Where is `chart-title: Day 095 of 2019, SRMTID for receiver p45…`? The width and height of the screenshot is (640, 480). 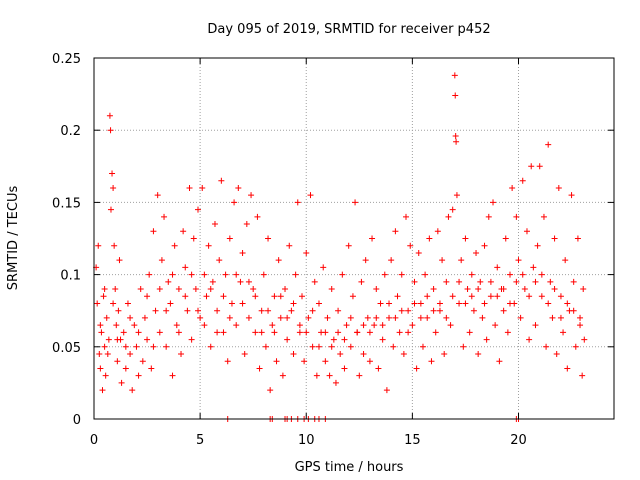 chart-title: Day 095 of 2019, SRMTID for receiver p45… is located at coordinates (348, 29).